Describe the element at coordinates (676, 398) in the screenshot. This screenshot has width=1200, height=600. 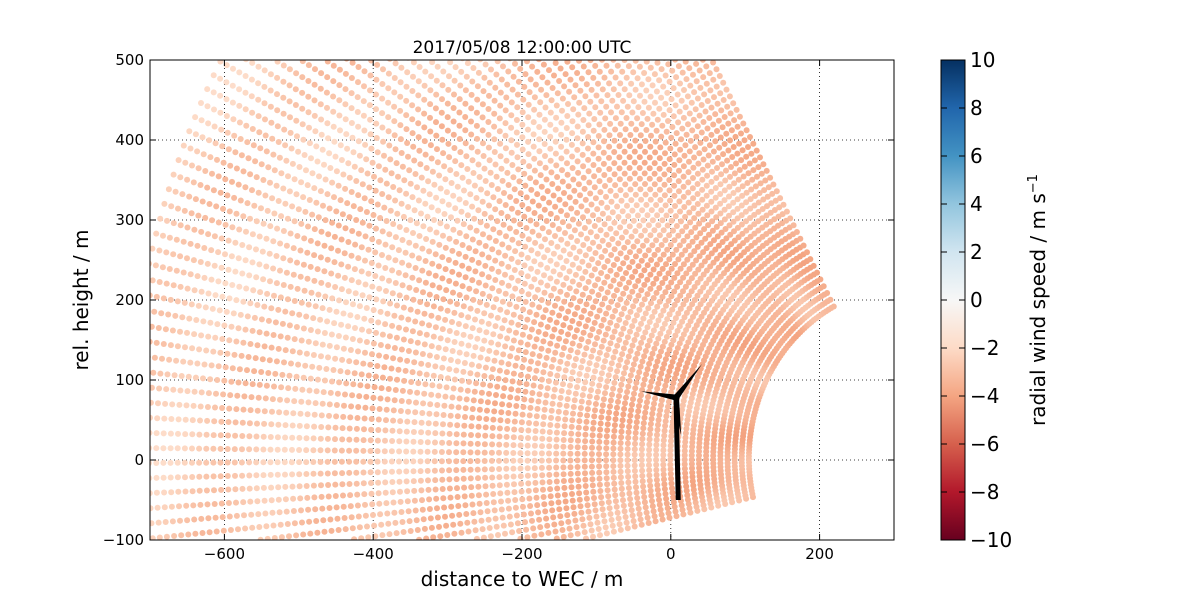
I see `turbine-hub` at that location.